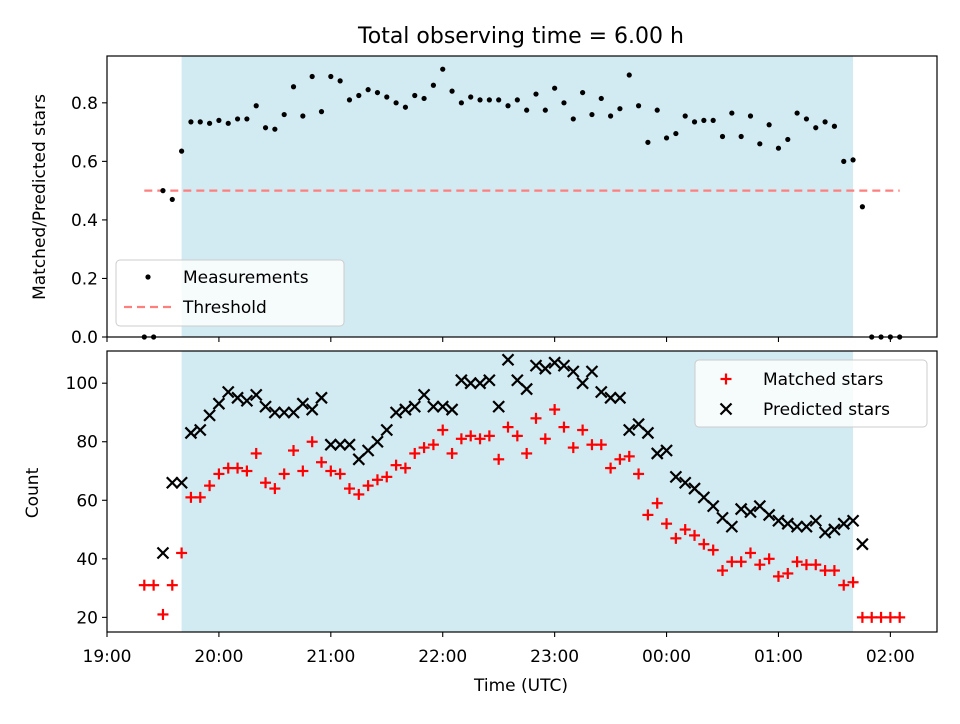 The width and height of the screenshot is (960, 724). What do you see at coordinates (726, 379) in the screenshot?
I see `legend-matched-marker` at bounding box center [726, 379].